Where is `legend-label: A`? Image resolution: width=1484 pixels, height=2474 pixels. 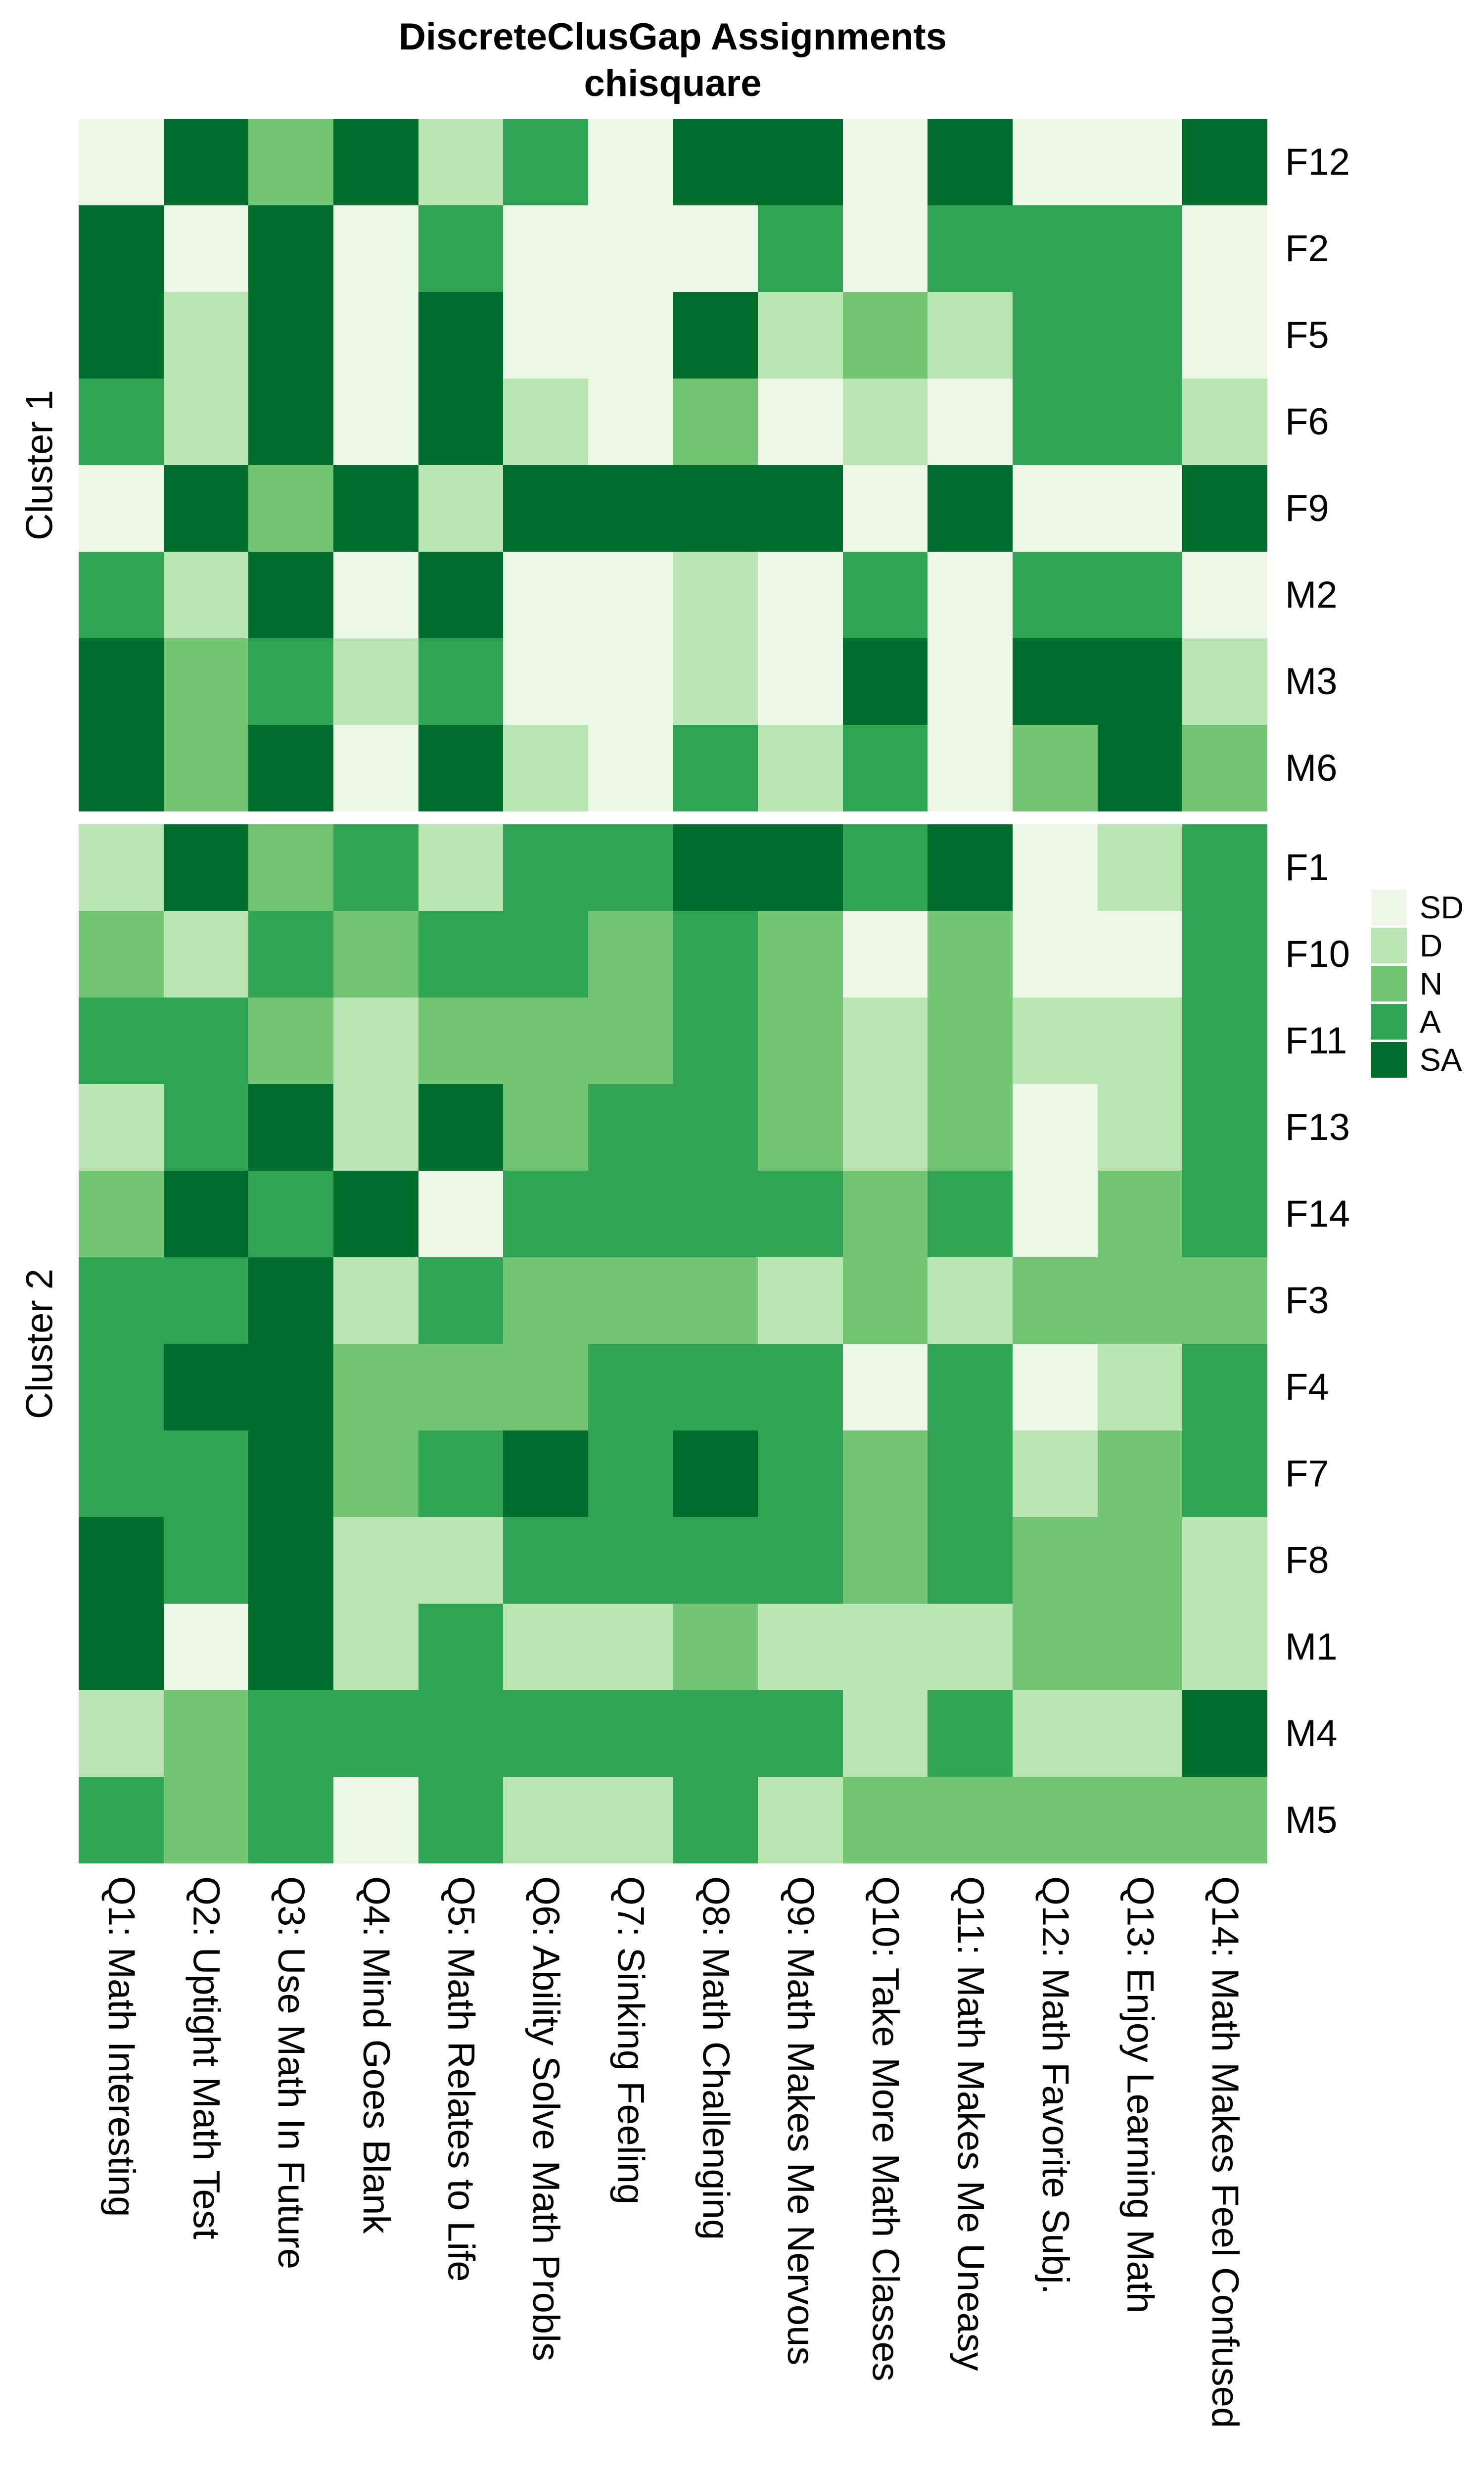
legend-label: A is located at coordinates (1430, 1022).